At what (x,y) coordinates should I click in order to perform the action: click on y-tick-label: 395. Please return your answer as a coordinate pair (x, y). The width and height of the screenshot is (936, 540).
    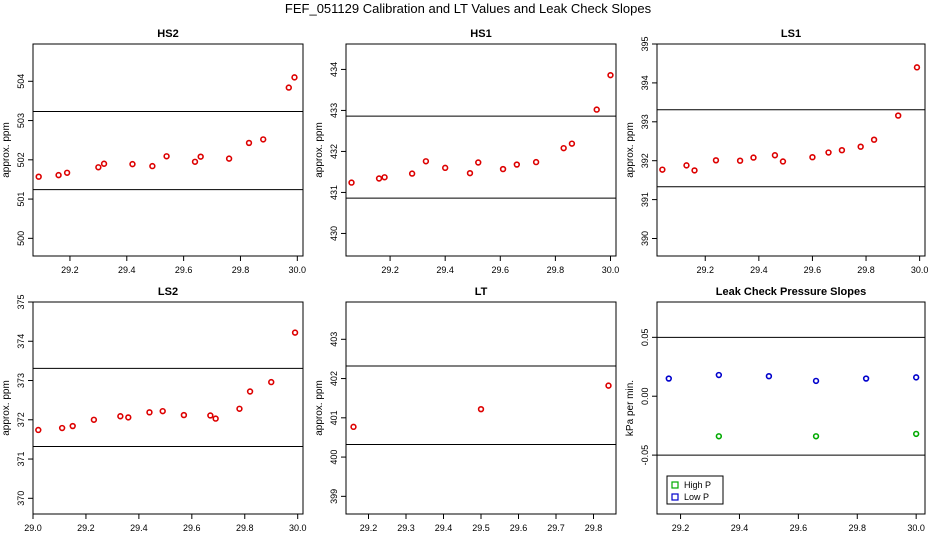
    Looking at the image, I should click on (645, 43).